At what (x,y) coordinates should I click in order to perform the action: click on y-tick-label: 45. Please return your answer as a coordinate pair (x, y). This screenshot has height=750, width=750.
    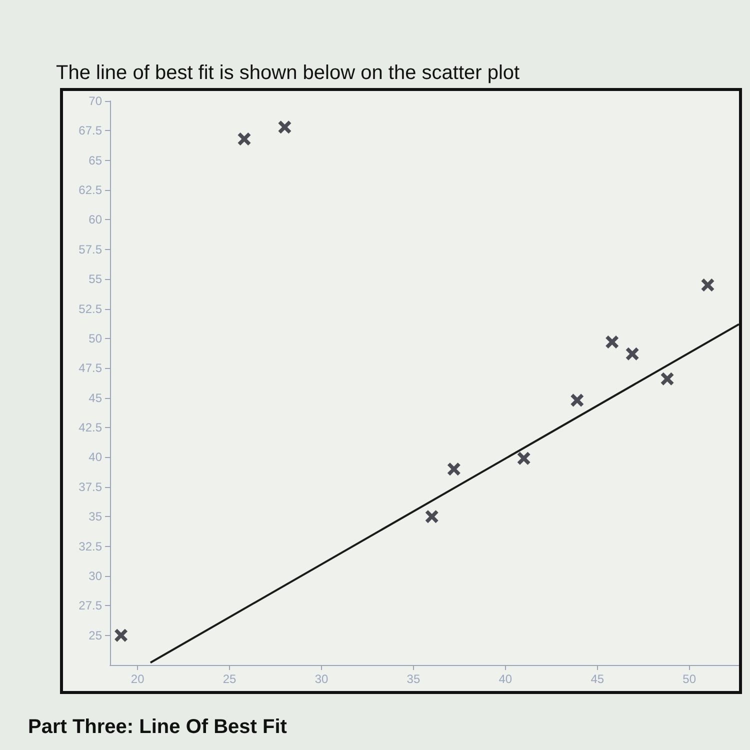
    Looking at the image, I should click on (95, 397).